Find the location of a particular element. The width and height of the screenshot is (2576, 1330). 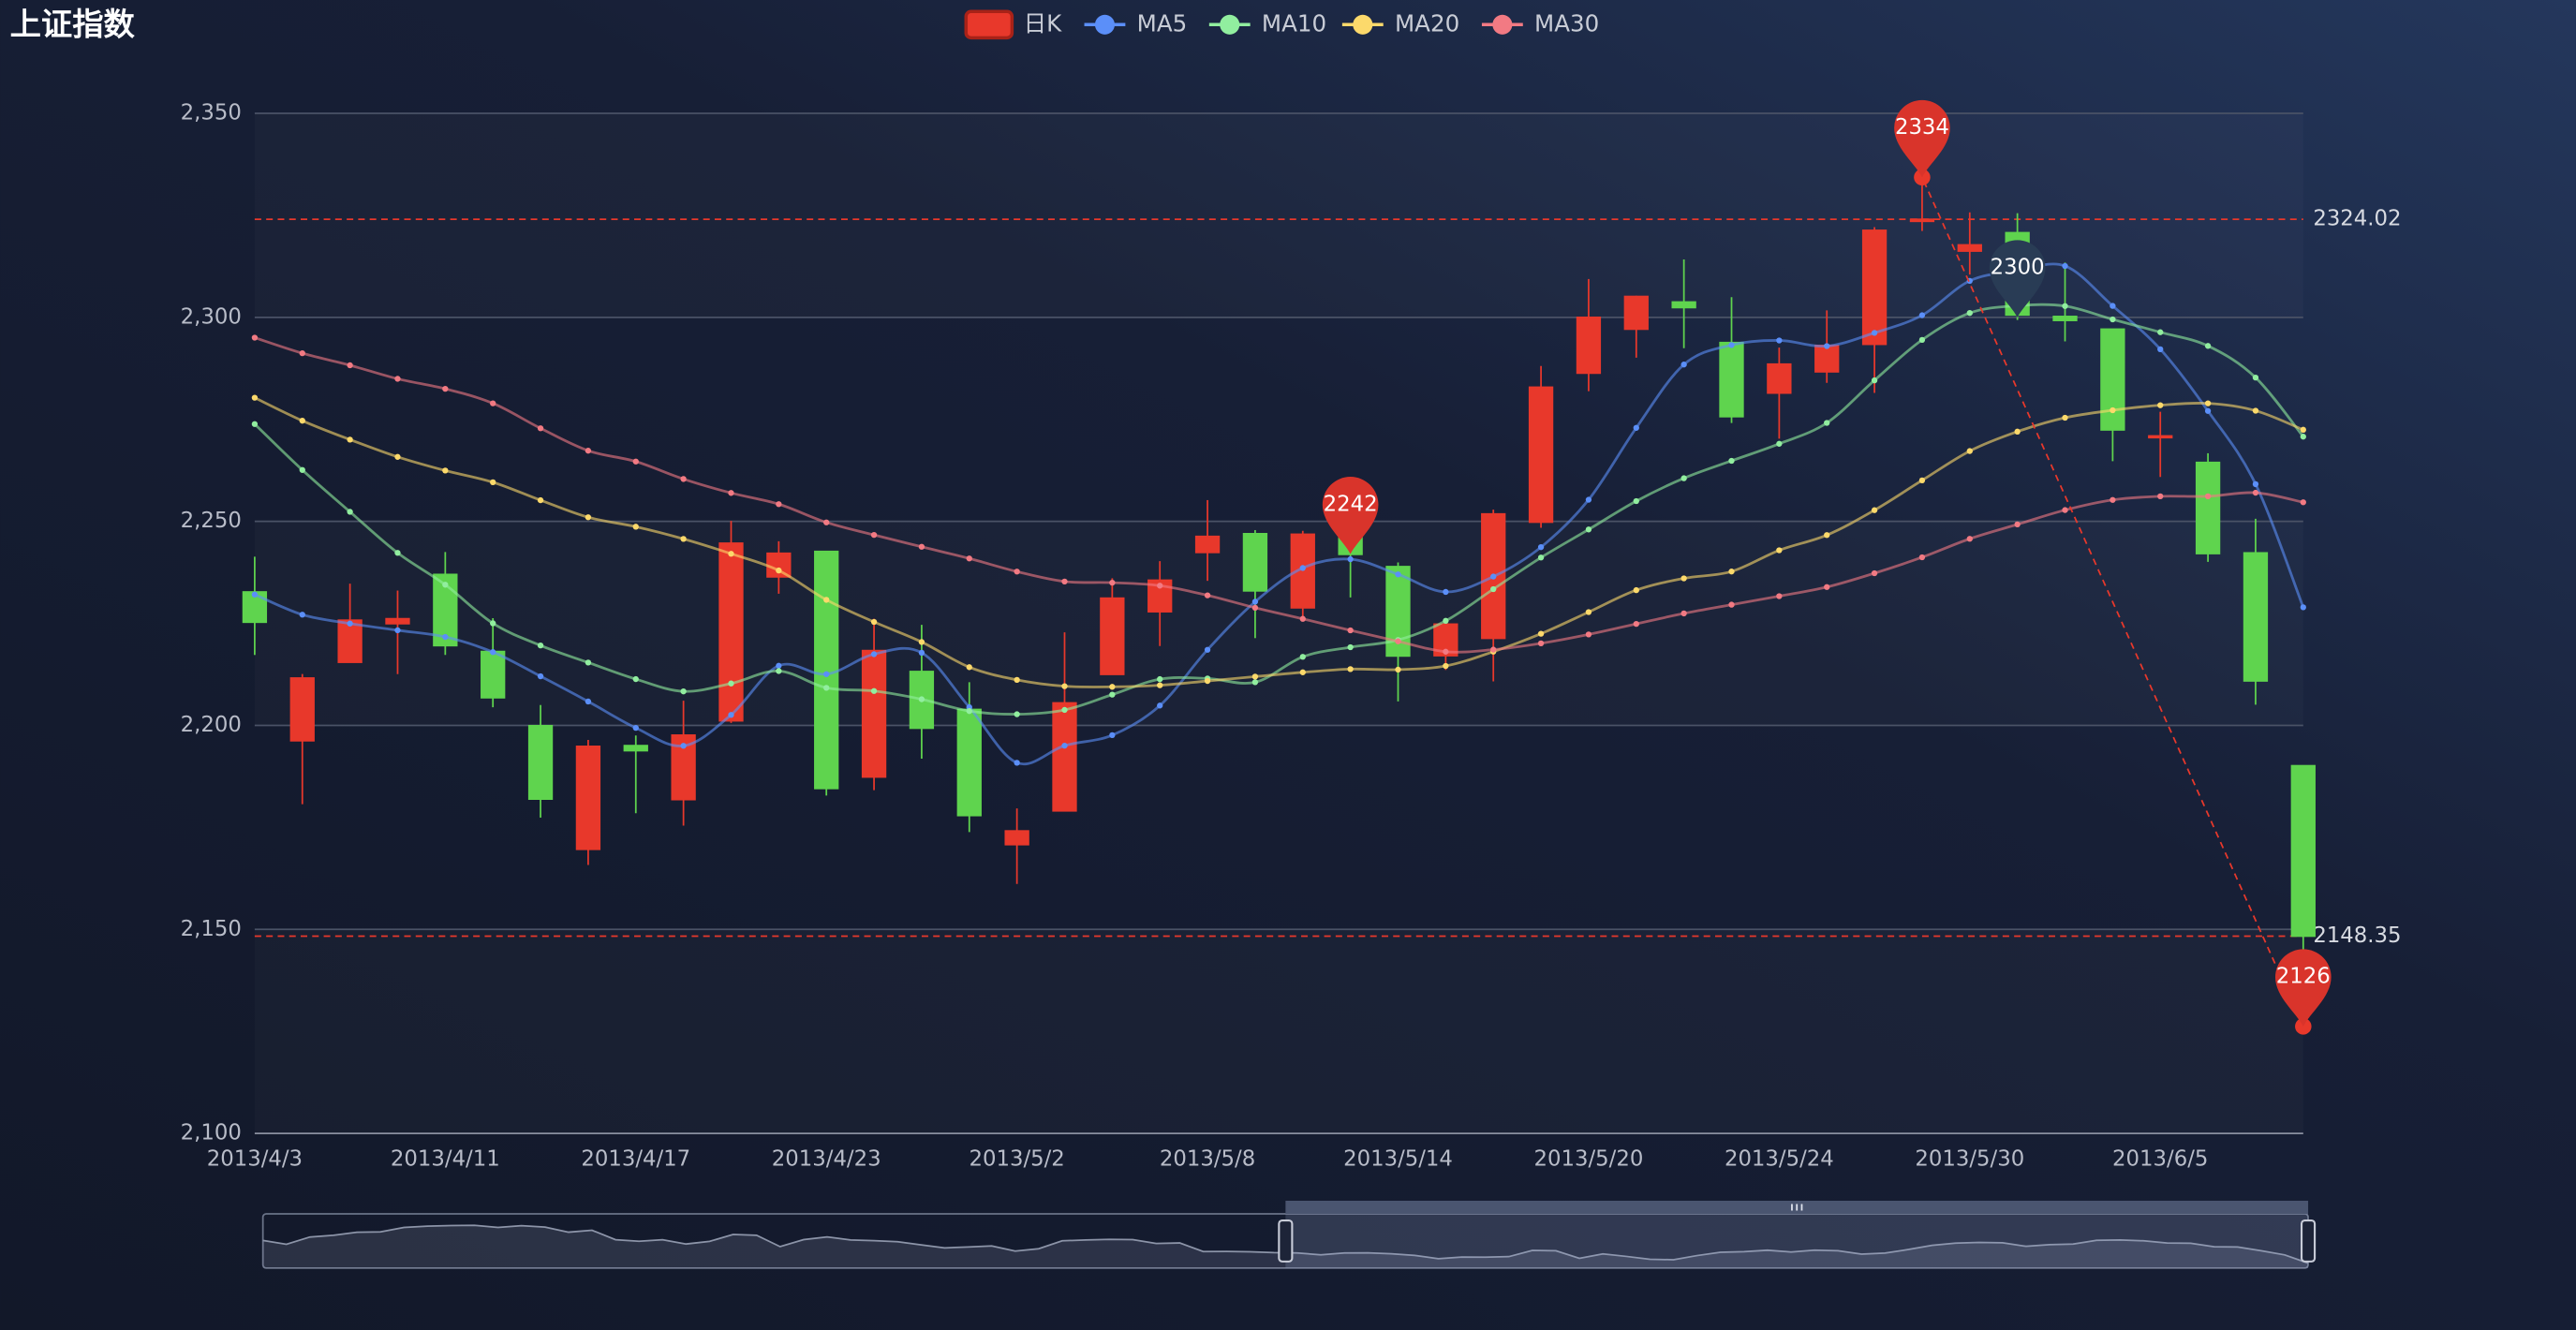

y-tick-label: 2,150 is located at coordinates (211, 929).